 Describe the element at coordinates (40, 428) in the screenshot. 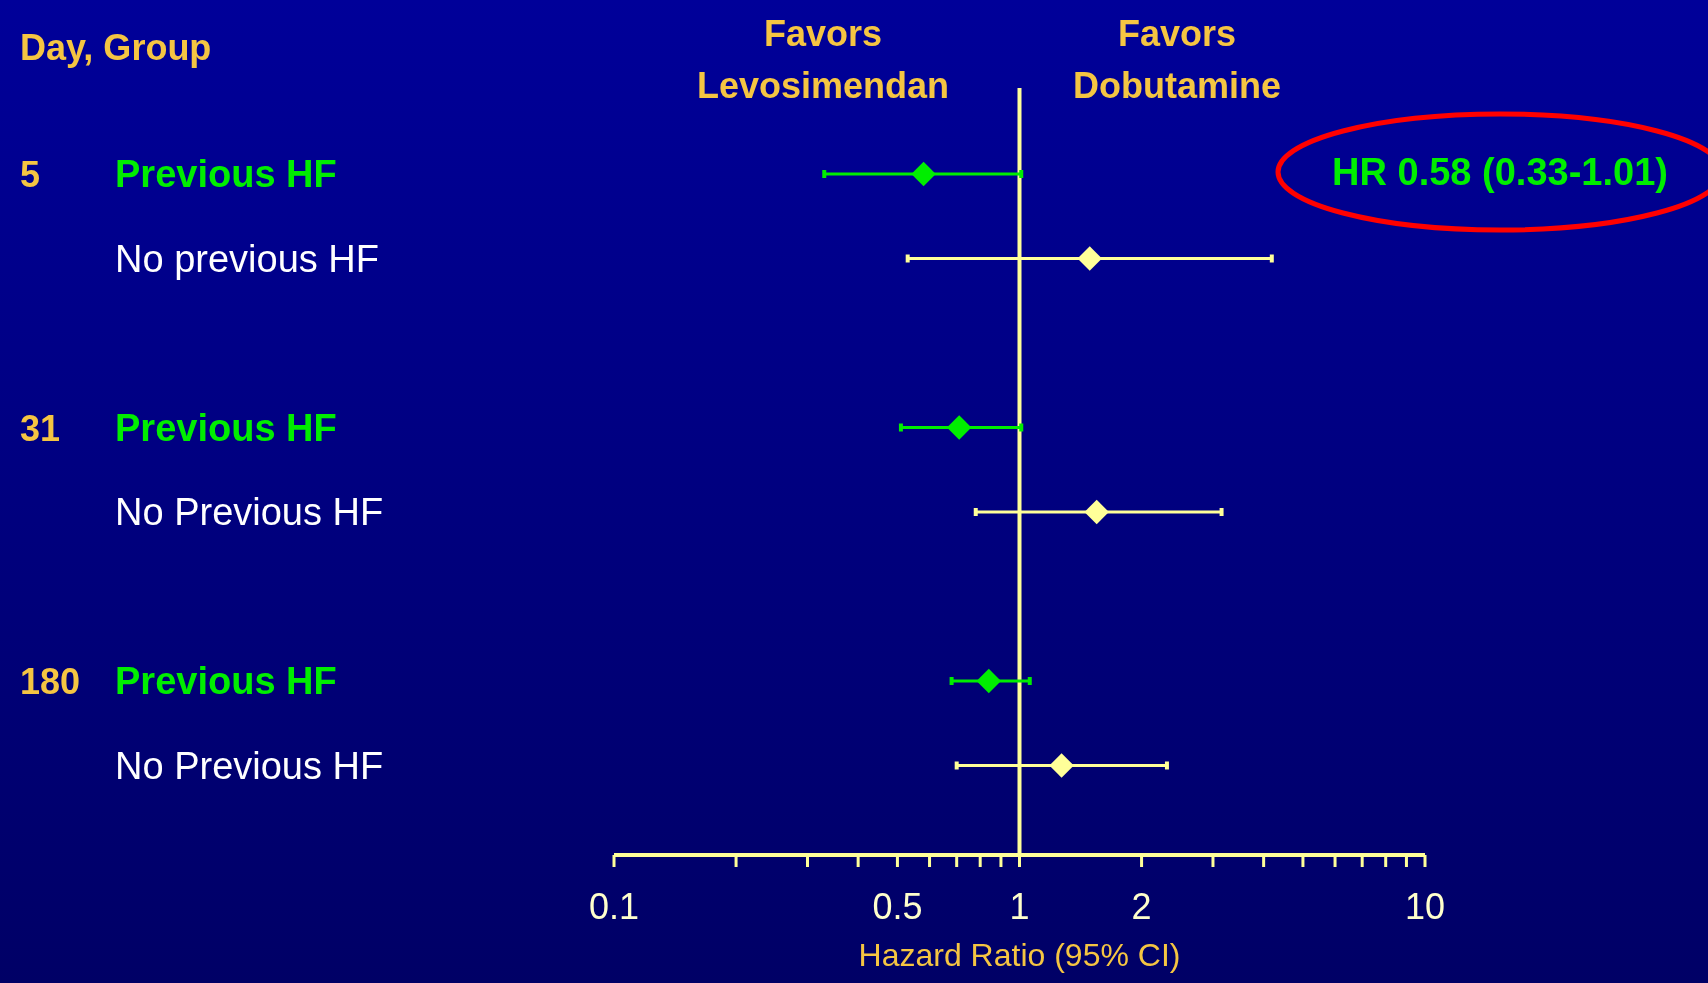

I see `text: 31` at that location.